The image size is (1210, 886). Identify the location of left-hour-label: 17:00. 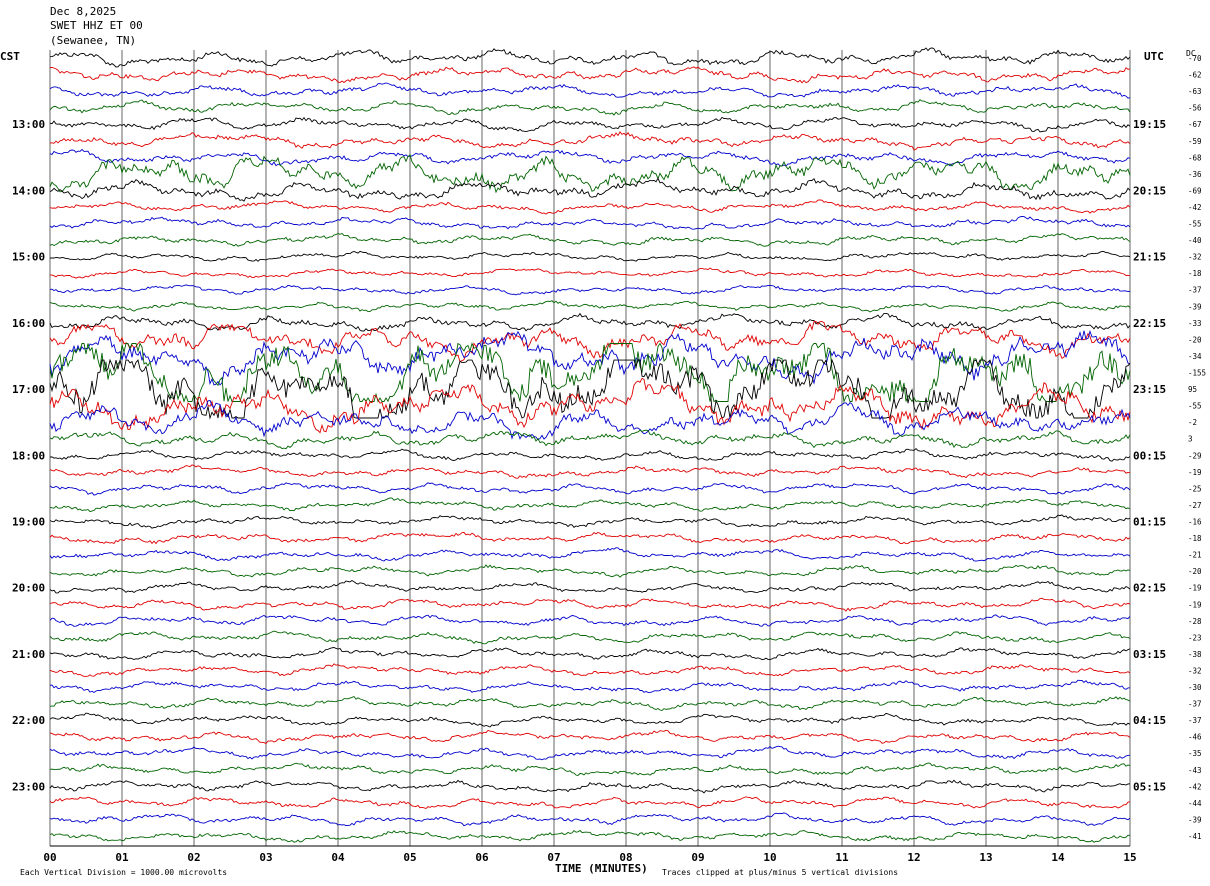
(28, 389).